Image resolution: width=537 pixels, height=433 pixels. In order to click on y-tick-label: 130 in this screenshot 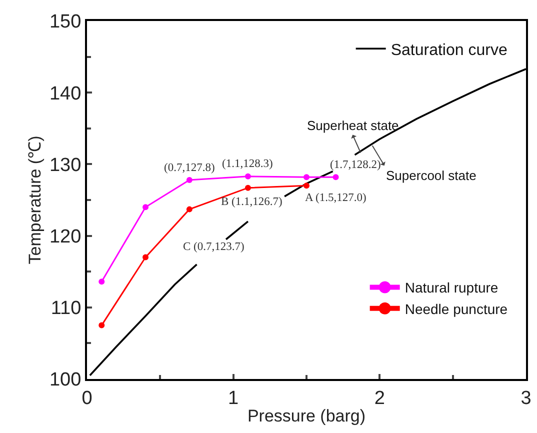, I will do `click(65, 165)`.